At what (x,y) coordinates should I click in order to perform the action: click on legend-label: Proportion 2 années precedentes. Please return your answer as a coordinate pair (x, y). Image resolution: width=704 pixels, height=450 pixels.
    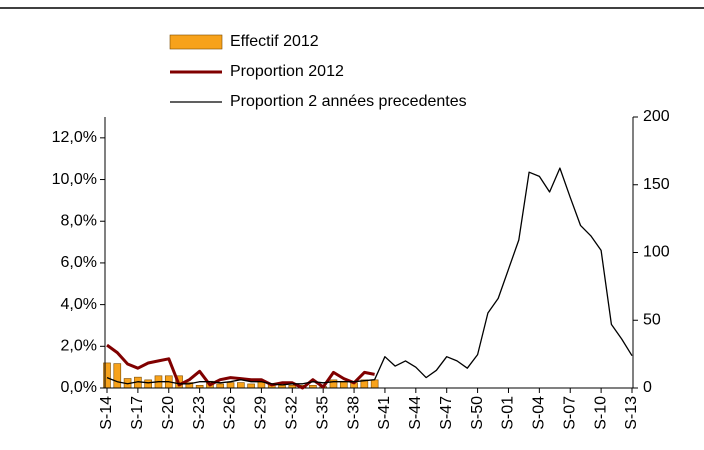
    Looking at the image, I should click on (348, 101).